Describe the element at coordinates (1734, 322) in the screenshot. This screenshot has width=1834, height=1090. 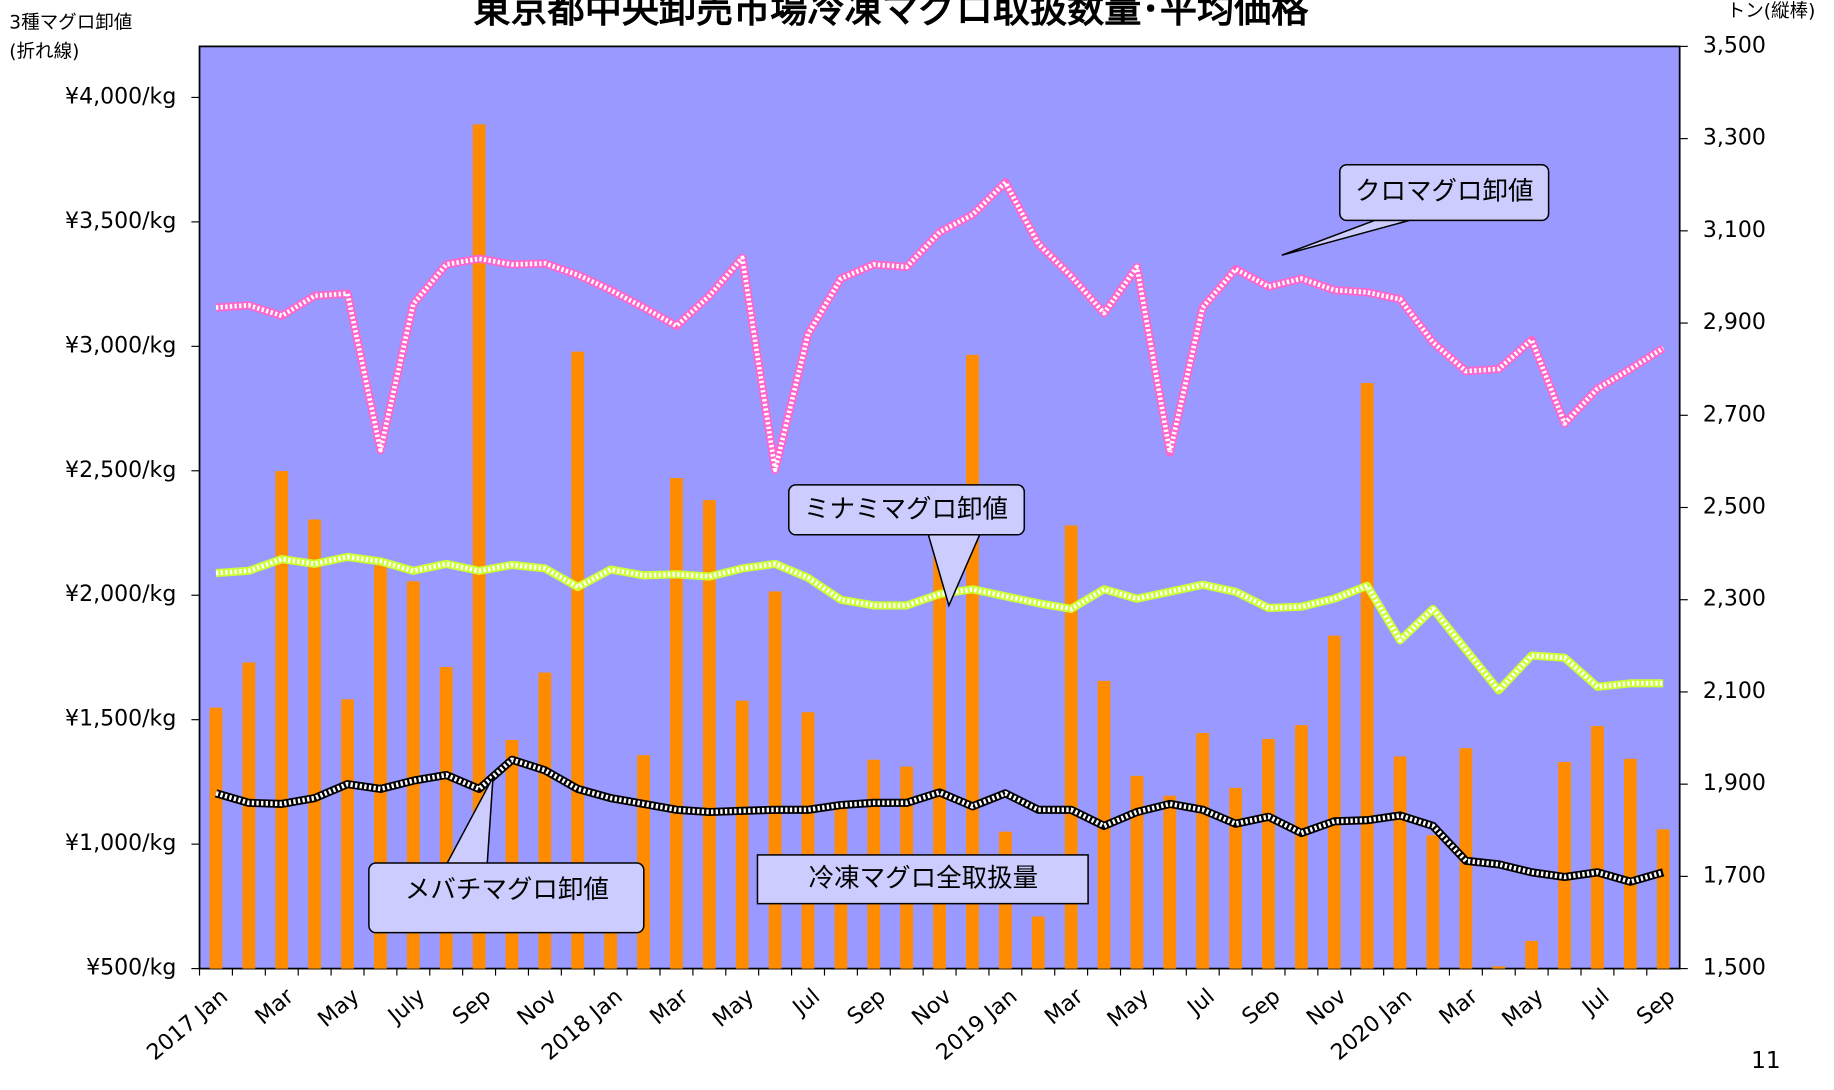
I see `y2-tick-label: 2,900` at that location.